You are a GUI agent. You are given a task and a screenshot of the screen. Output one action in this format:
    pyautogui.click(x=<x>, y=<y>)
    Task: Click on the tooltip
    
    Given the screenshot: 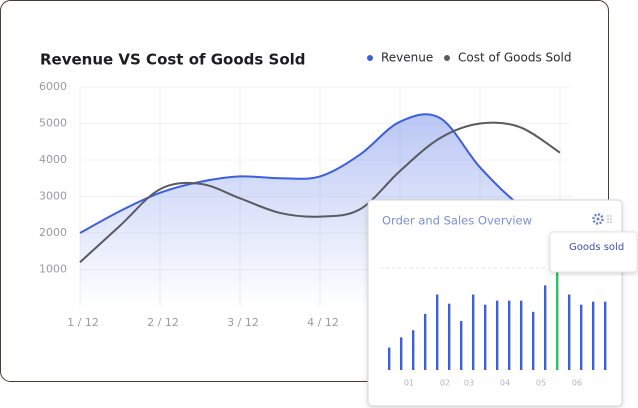 What is the action you would take?
    pyautogui.click(x=593, y=252)
    